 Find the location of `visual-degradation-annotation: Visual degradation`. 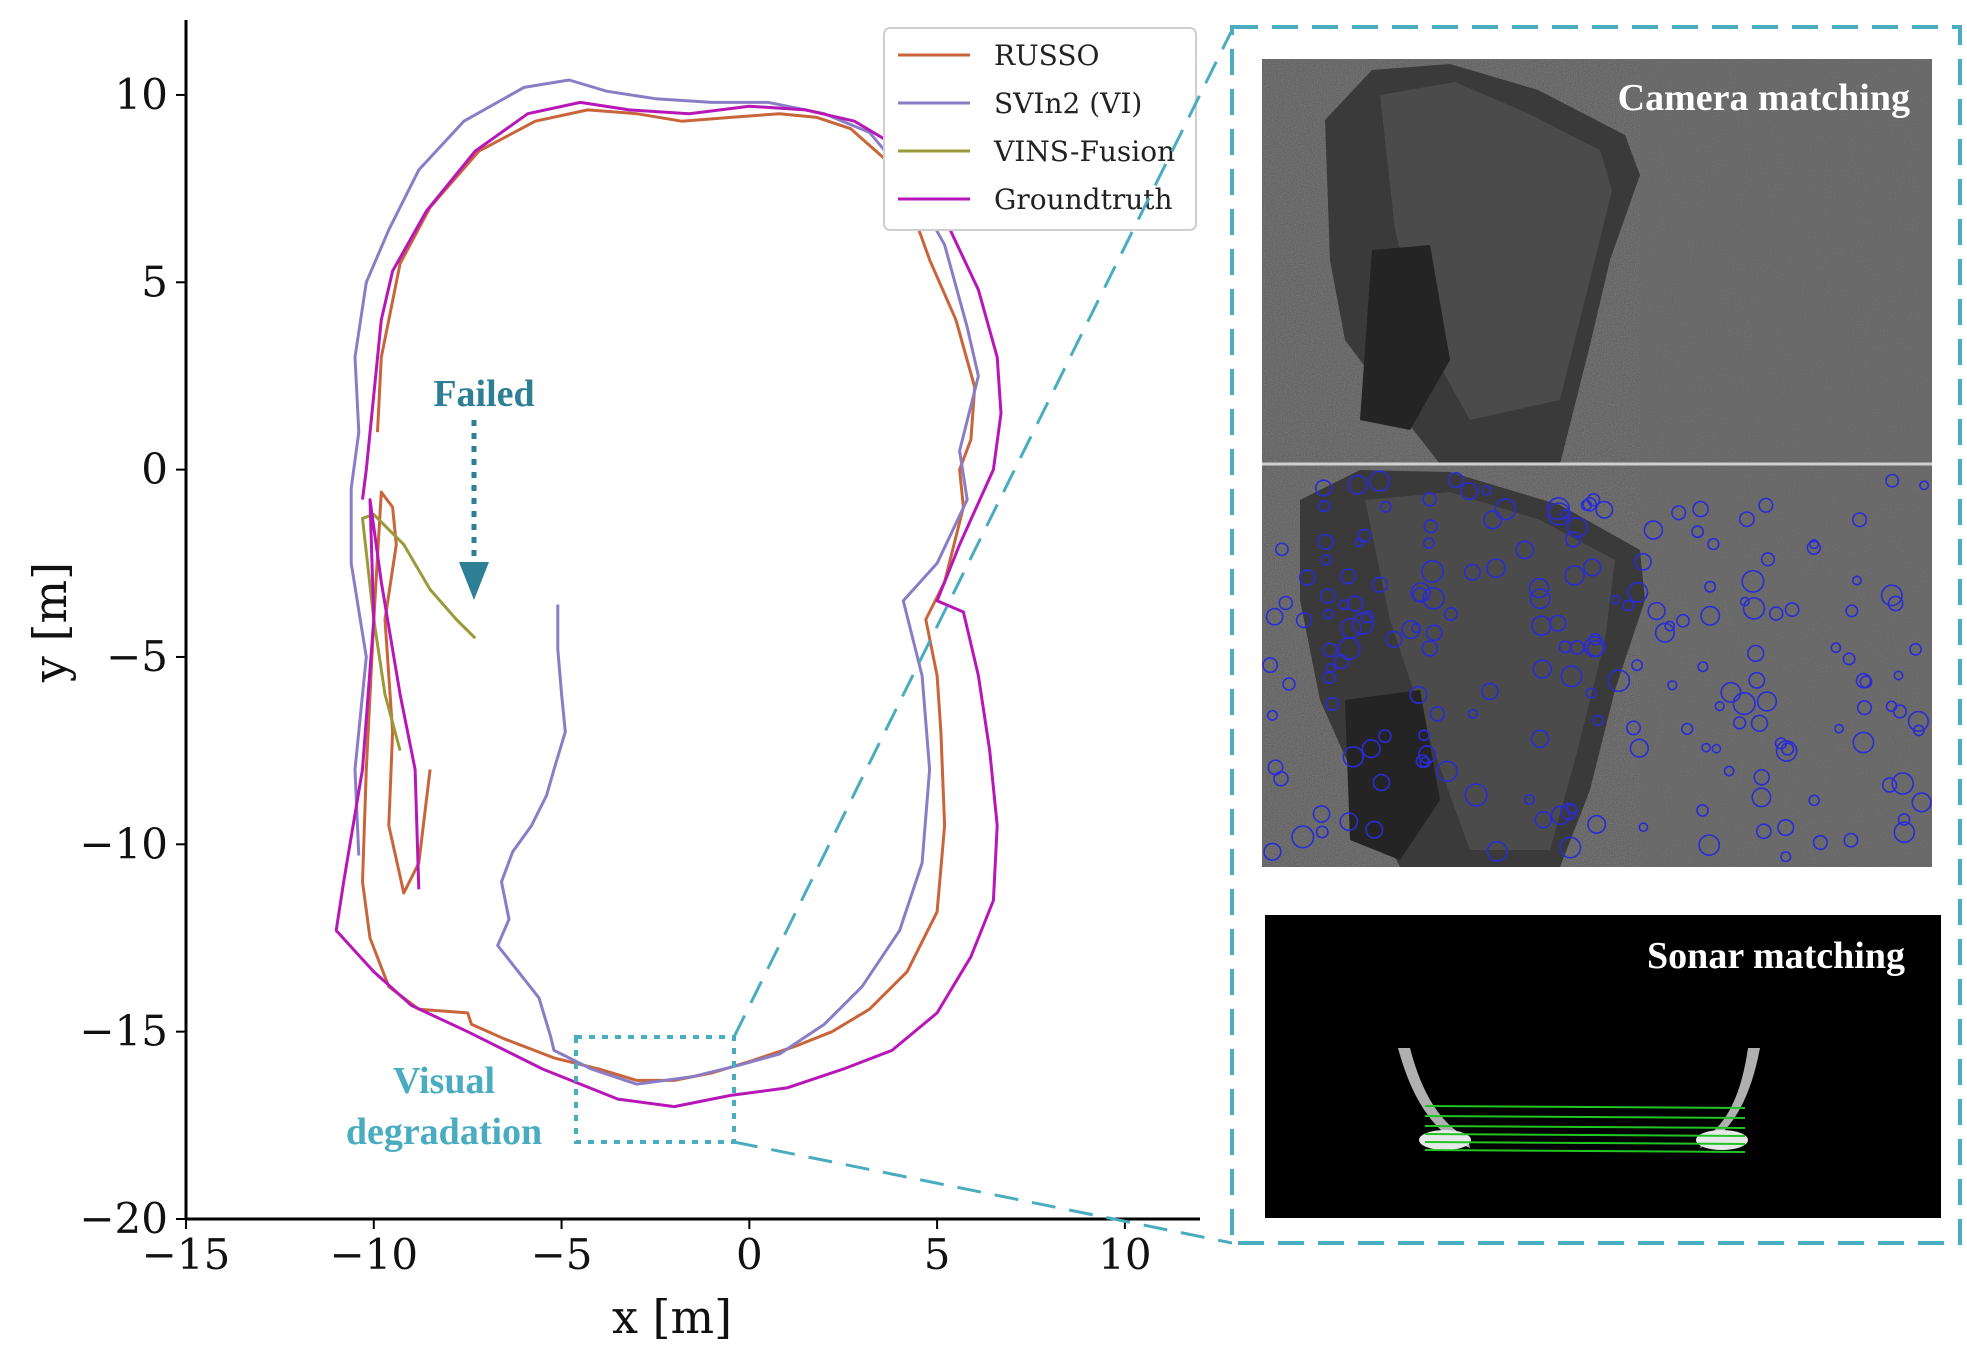

visual-degradation-annotation: Visual degradation is located at coordinates (541, 1094).